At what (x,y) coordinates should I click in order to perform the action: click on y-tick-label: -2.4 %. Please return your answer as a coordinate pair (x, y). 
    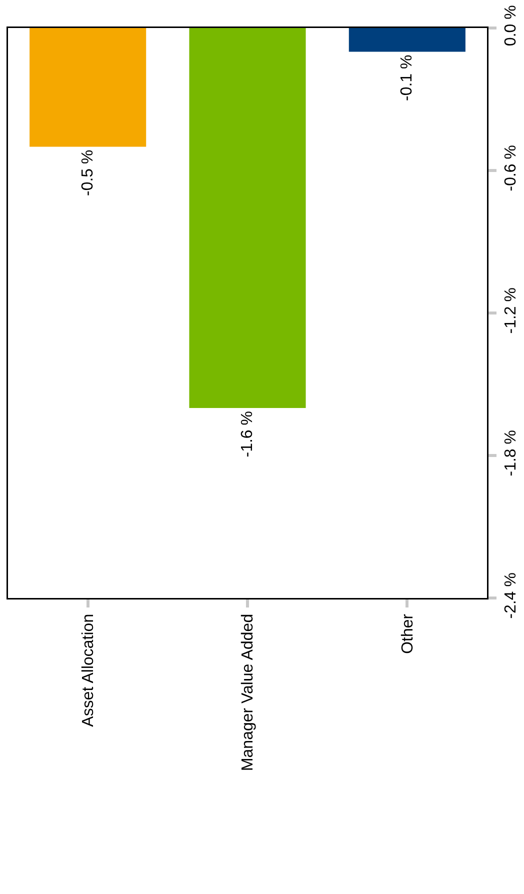
    Looking at the image, I should click on (511, 595).